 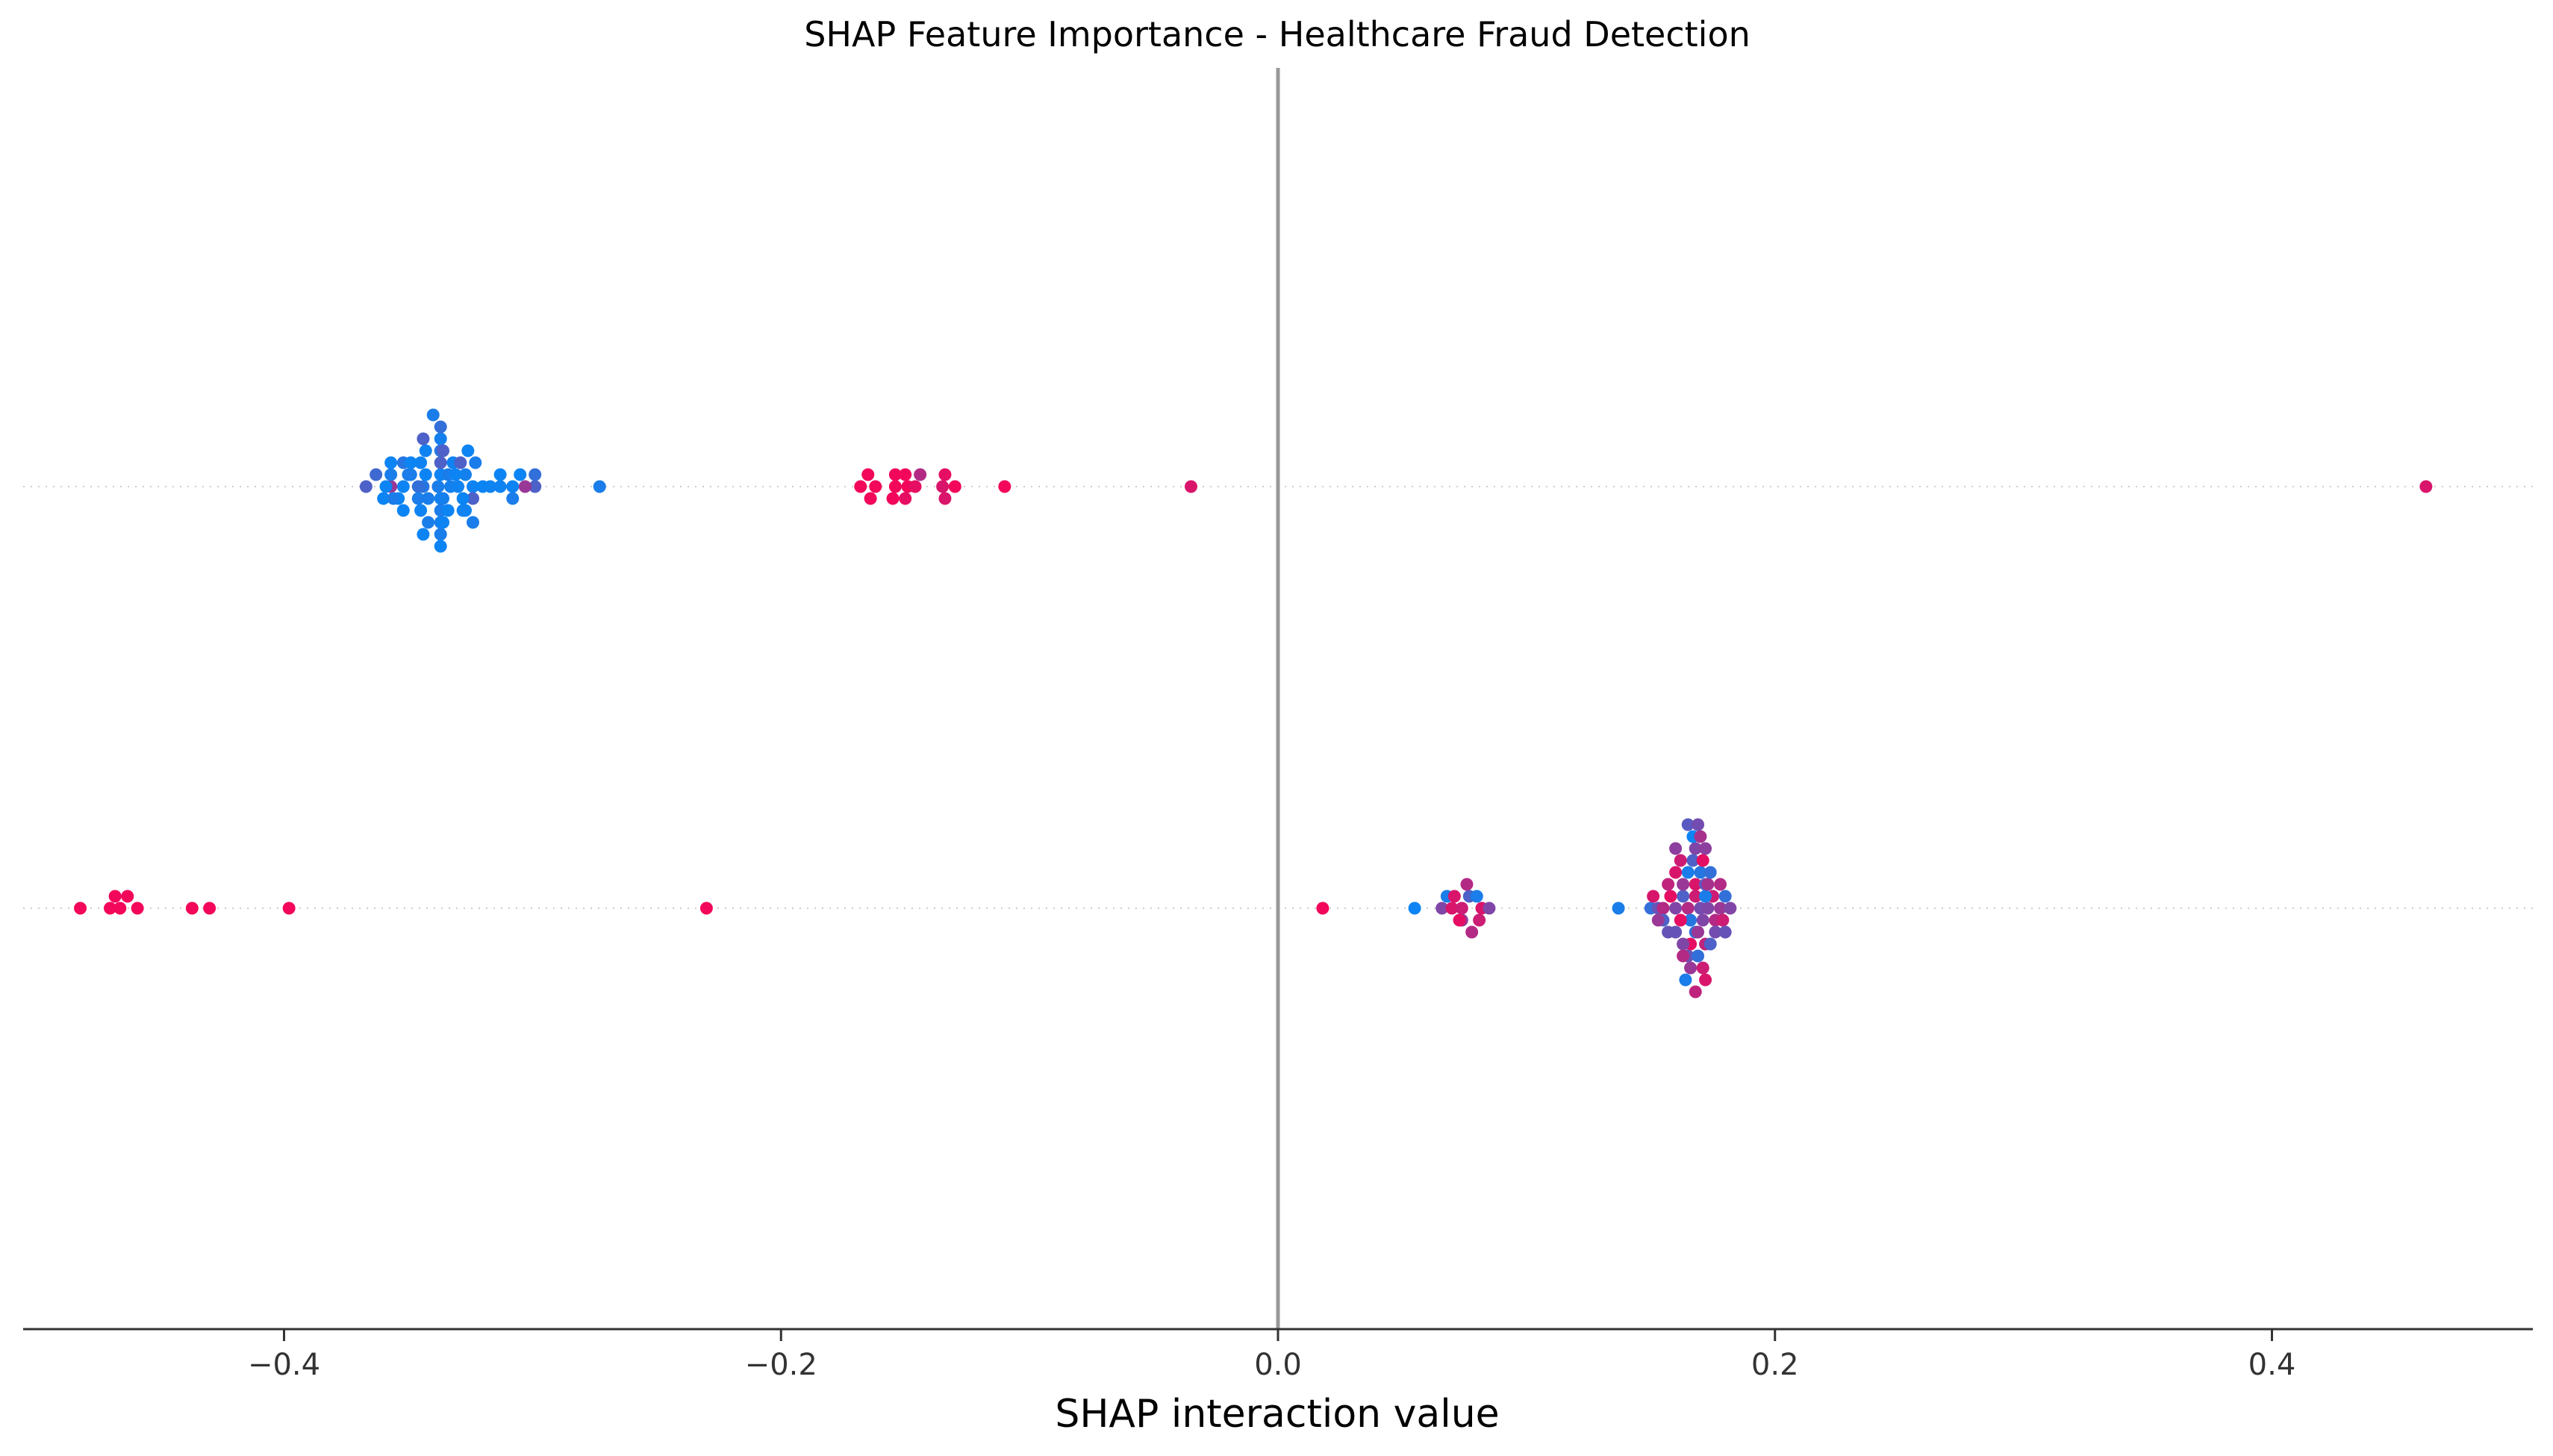 I want to click on x-axis: −0.4 −0.2 0.0 0.2 0.4, so click(x=1278, y=1355).